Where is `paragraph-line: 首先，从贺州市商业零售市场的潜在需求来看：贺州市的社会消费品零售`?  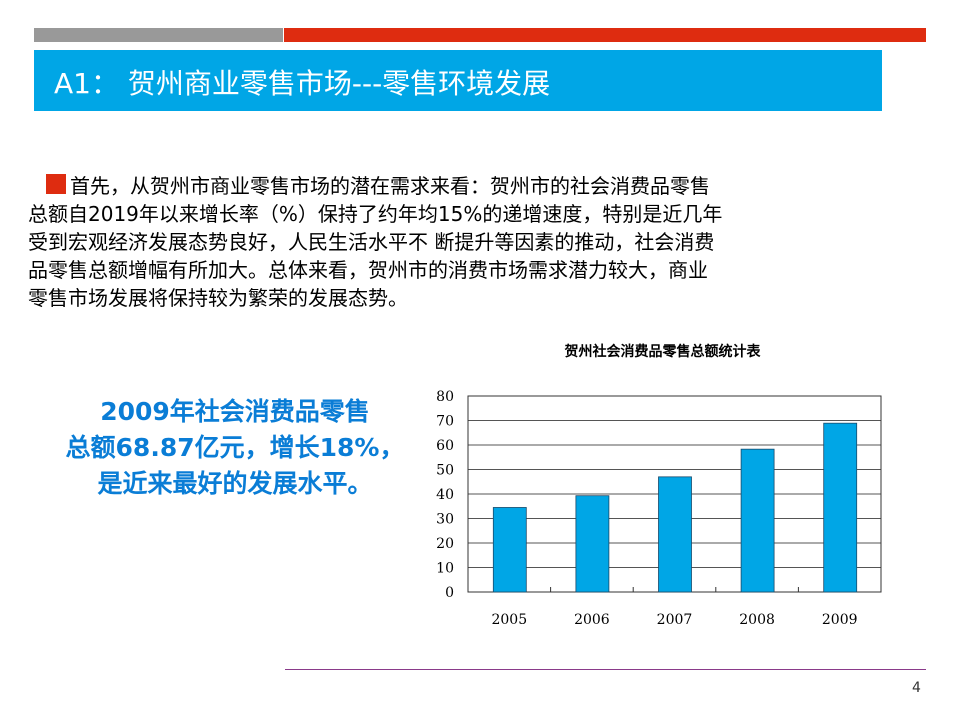
paragraph-line: 首先，从贺州市商业零售市场的潜在需求来看：贺州市的社会消费品零售 is located at coordinates (390, 186).